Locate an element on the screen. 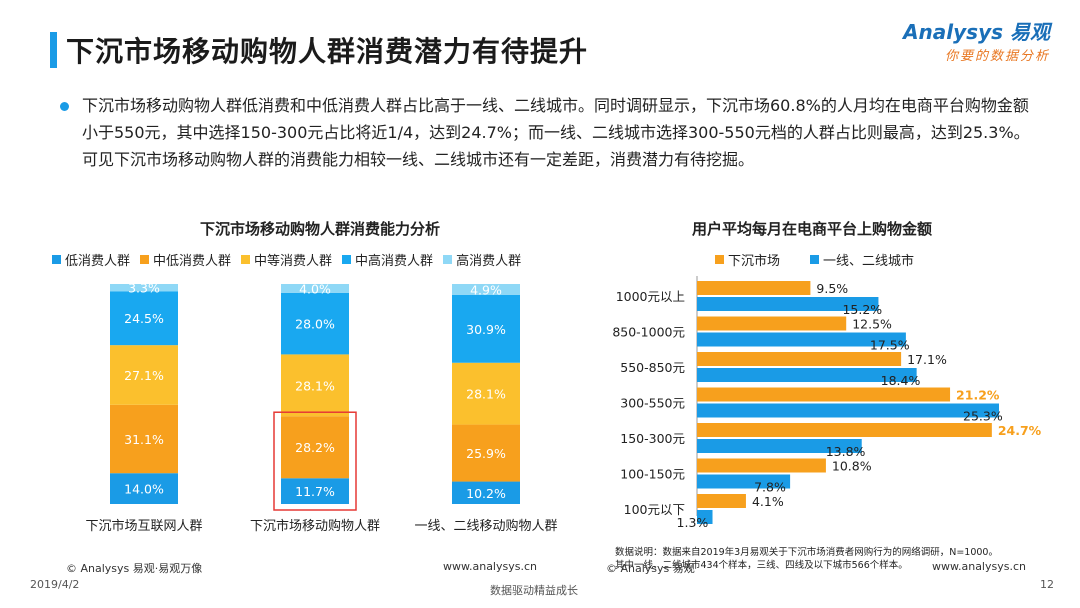  left-legend-item: 中高消费人群 is located at coordinates (387, 259).